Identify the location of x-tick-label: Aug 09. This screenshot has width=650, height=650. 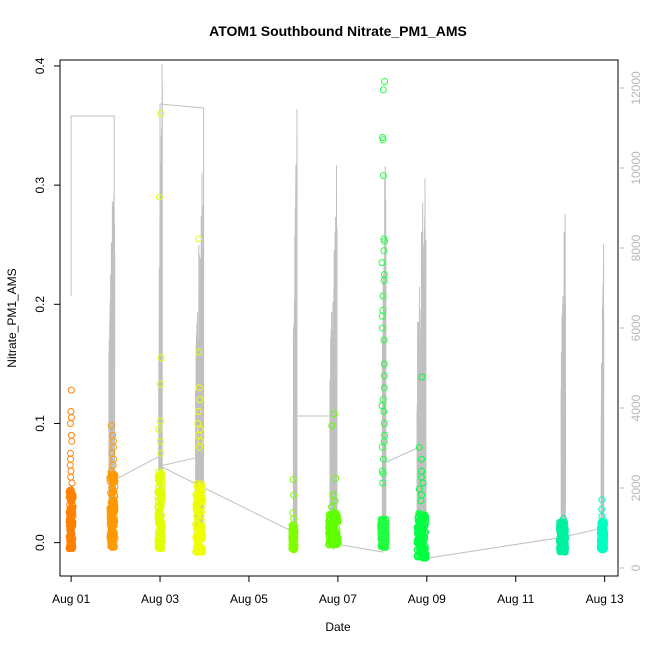
(427, 599).